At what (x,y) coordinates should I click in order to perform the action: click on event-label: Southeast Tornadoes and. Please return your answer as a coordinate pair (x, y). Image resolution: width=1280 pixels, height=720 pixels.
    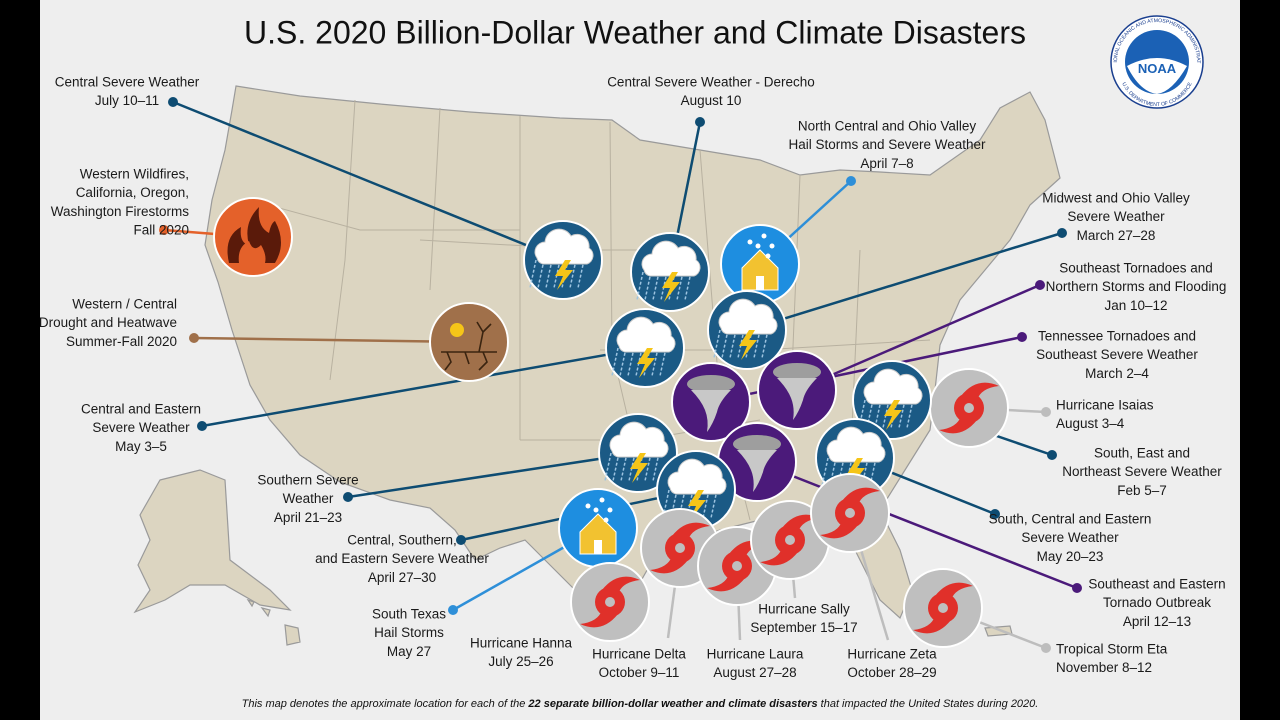
    Looking at the image, I should click on (1136, 268).